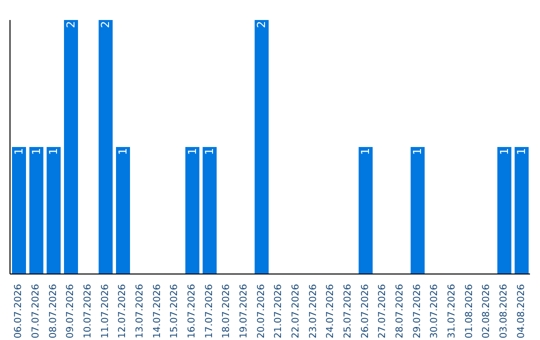  What do you see at coordinates (469, 311) in the screenshot?
I see `x-tick-label: 01.08.2026` at bounding box center [469, 311].